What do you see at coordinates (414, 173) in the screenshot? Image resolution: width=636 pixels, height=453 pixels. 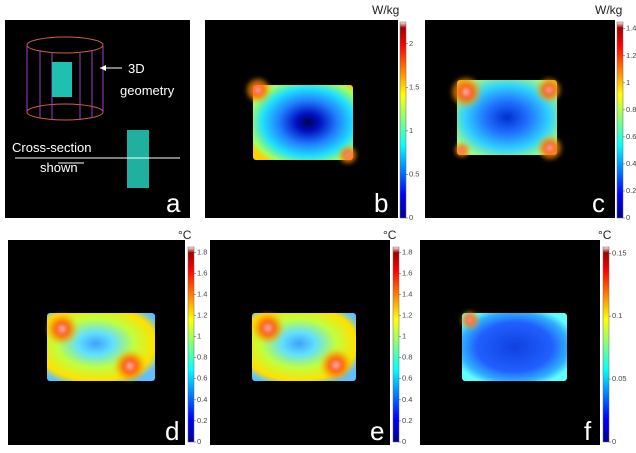 I see `colorbar-tick-label: 0.5` at bounding box center [414, 173].